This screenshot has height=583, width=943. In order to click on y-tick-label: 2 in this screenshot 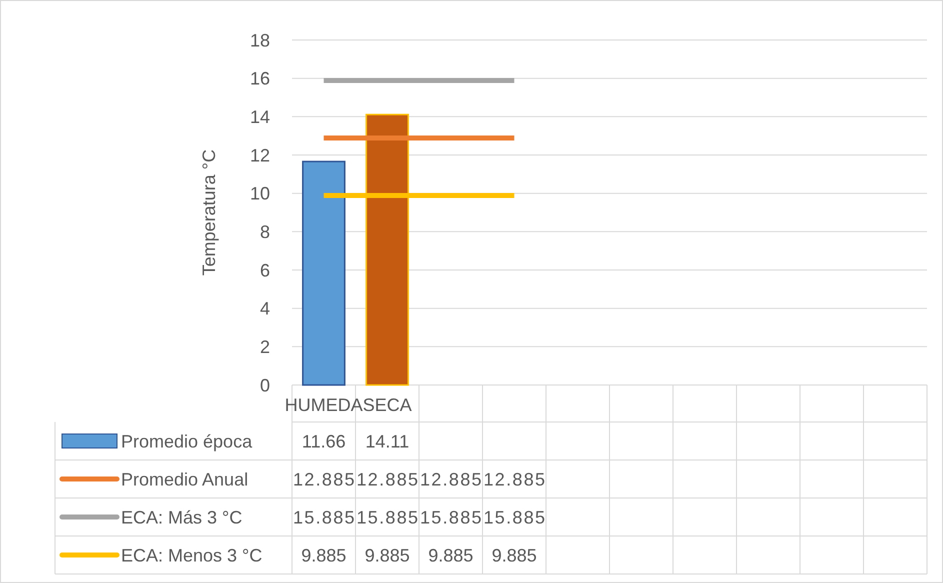, I will do `click(265, 346)`.